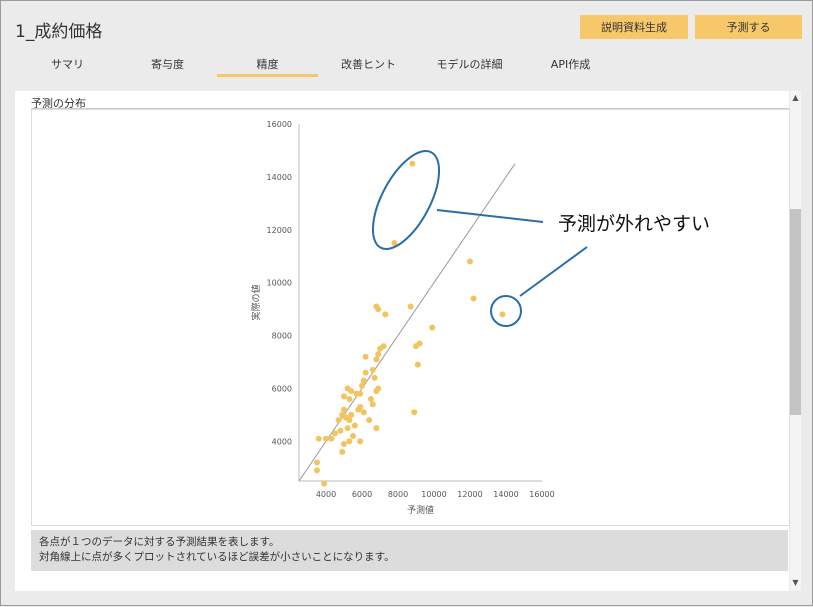 This screenshot has height=607, width=813. I want to click on data-points, so click(410, 323).